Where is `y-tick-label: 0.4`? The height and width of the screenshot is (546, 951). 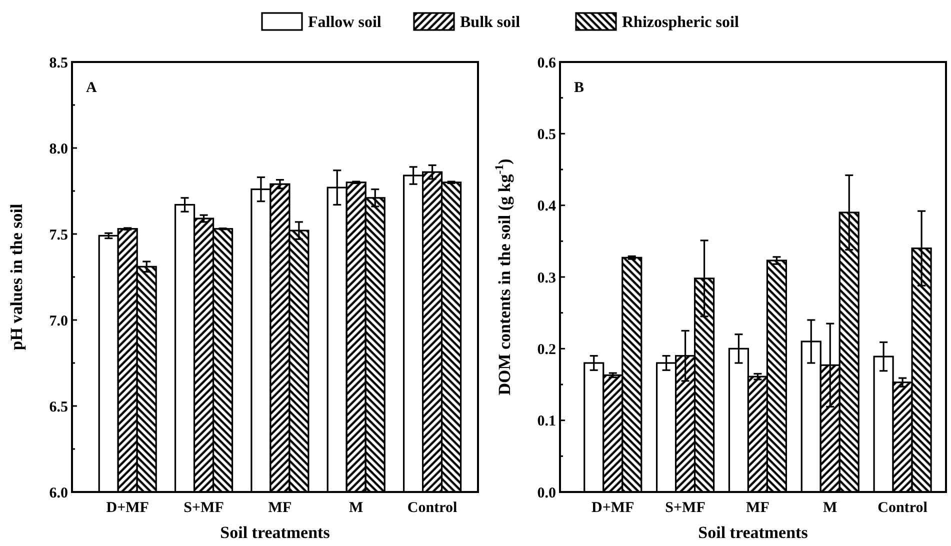 y-tick-label: 0.4 is located at coordinates (546, 206).